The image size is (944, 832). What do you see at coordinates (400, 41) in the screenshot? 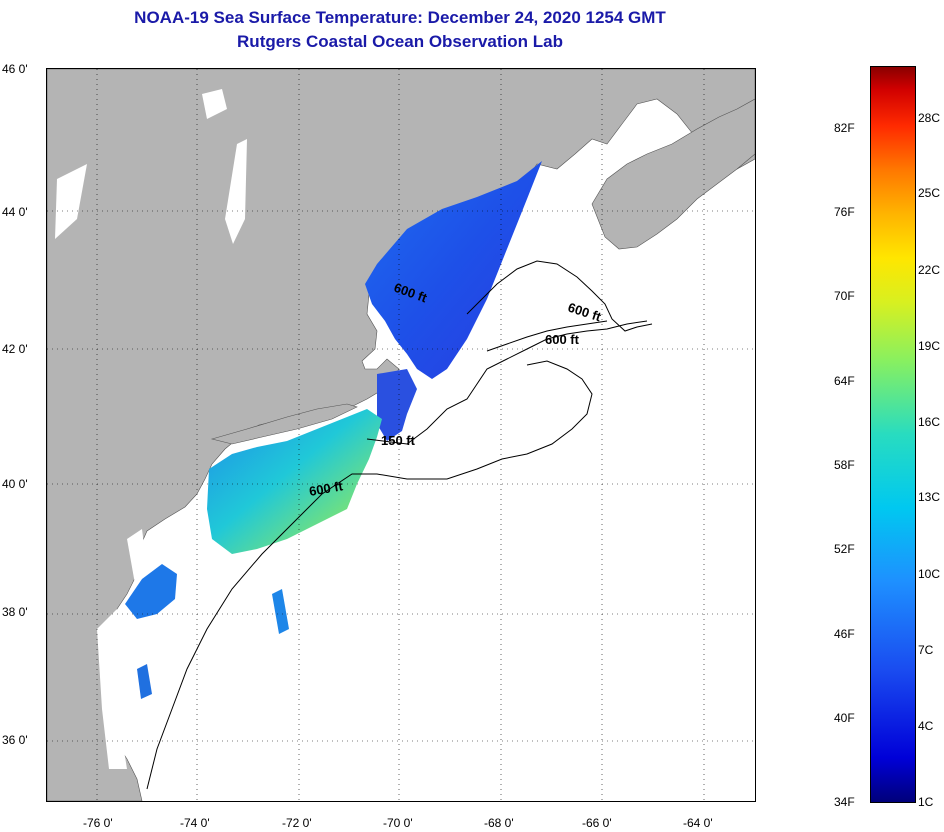
I see `map-subtitle: Rutgers Coastal Ocean Observation Lab` at bounding box center [400, 41].